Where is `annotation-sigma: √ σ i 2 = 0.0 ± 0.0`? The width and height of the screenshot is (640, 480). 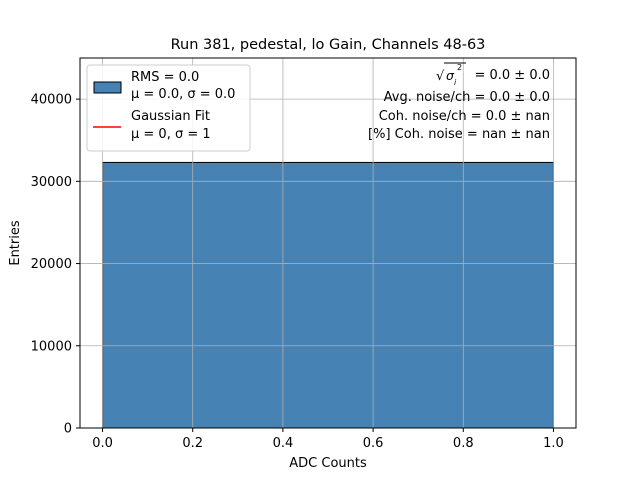
annotation-sigma: √ σ i 2 = 0.0 ± 0.0 is located at coordinates (493, 74).